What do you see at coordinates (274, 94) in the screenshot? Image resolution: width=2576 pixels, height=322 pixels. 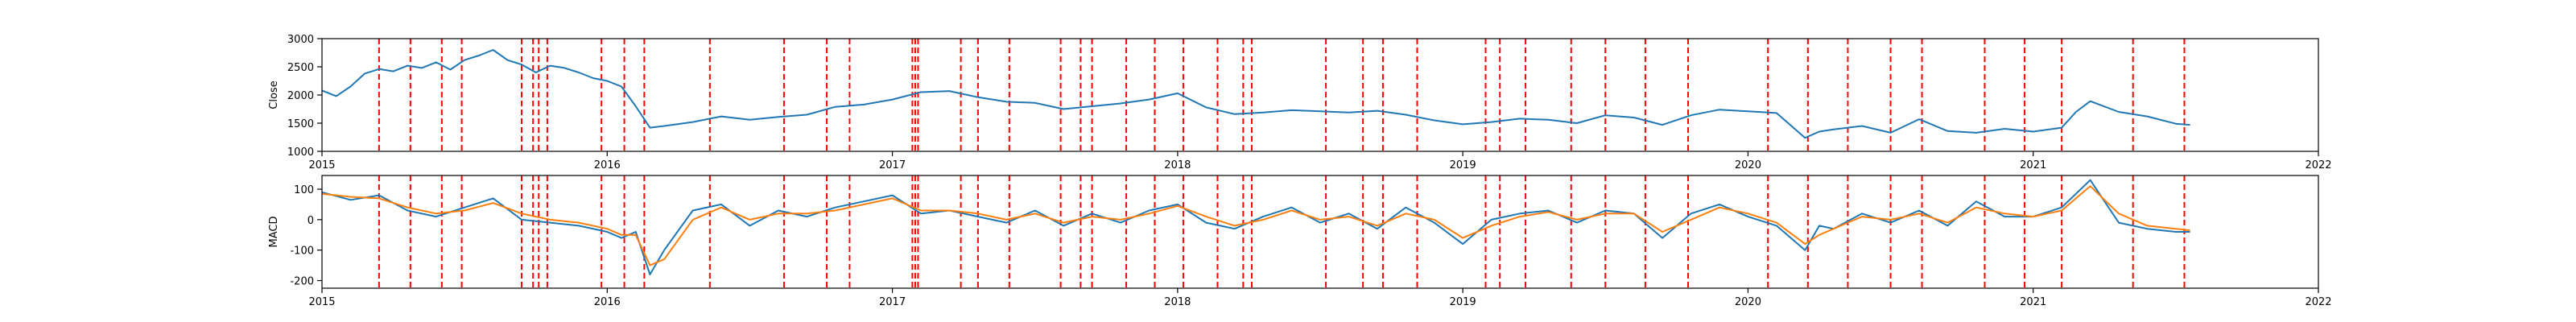 I see `close-y-axis-label: Close` at bounding box center [274, 94].